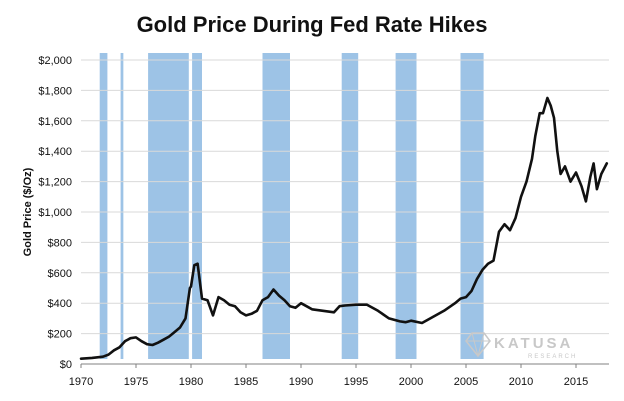 Image resolution: width=624 pixels, height=401 pixels. What do you see at coordinates (81, 382) in the screenshot?
I see `x-tick-label: 1970` at bounding box center [81, 382].